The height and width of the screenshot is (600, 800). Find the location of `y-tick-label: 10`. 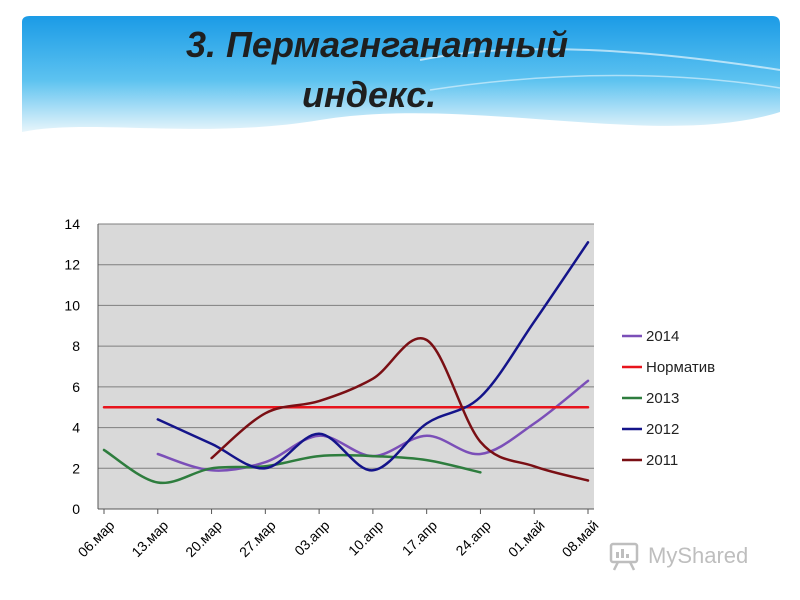

y-tick-label: 10 is located at coordinates (72, 305).